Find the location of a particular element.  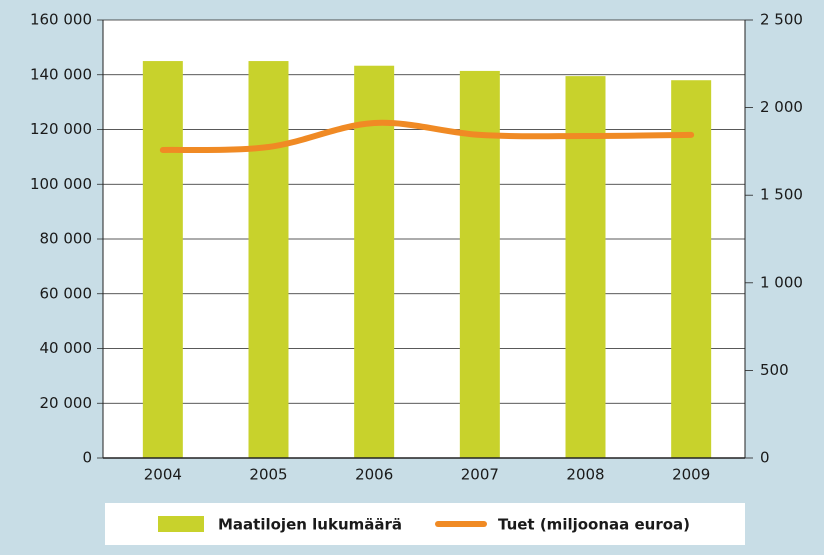

legend-label: Tuet (miljoonaa euroa) is located at coordinates (594, 525).